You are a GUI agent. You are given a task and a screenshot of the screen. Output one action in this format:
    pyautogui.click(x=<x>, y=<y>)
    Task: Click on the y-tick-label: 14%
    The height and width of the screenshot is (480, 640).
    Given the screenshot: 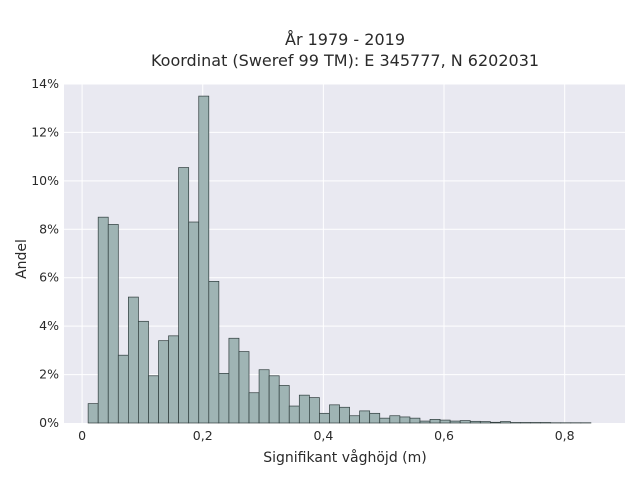 What is the action you would take?
    pyautogui.click(x=45, y=83)
    